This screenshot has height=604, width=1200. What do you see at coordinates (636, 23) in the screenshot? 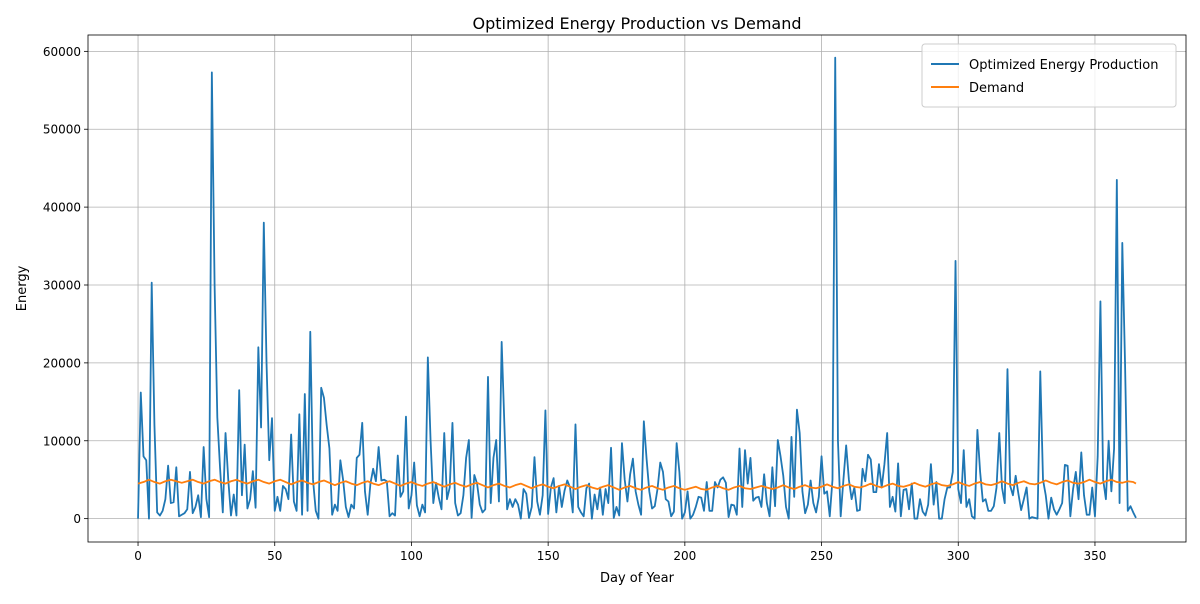
I see `chart-title: Optimized Energy Production vs Demand` at bounding box center [636, 23].